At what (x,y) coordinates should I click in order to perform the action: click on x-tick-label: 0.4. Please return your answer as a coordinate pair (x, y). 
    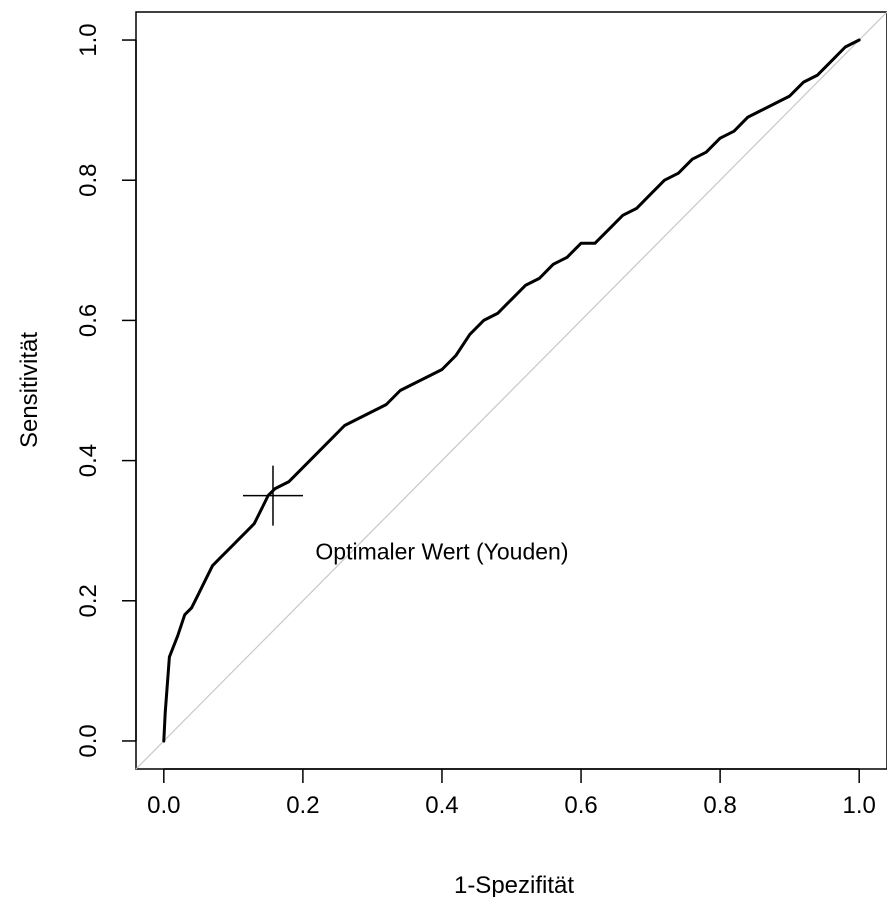
    Looking at the image, I should click on (441, 805).